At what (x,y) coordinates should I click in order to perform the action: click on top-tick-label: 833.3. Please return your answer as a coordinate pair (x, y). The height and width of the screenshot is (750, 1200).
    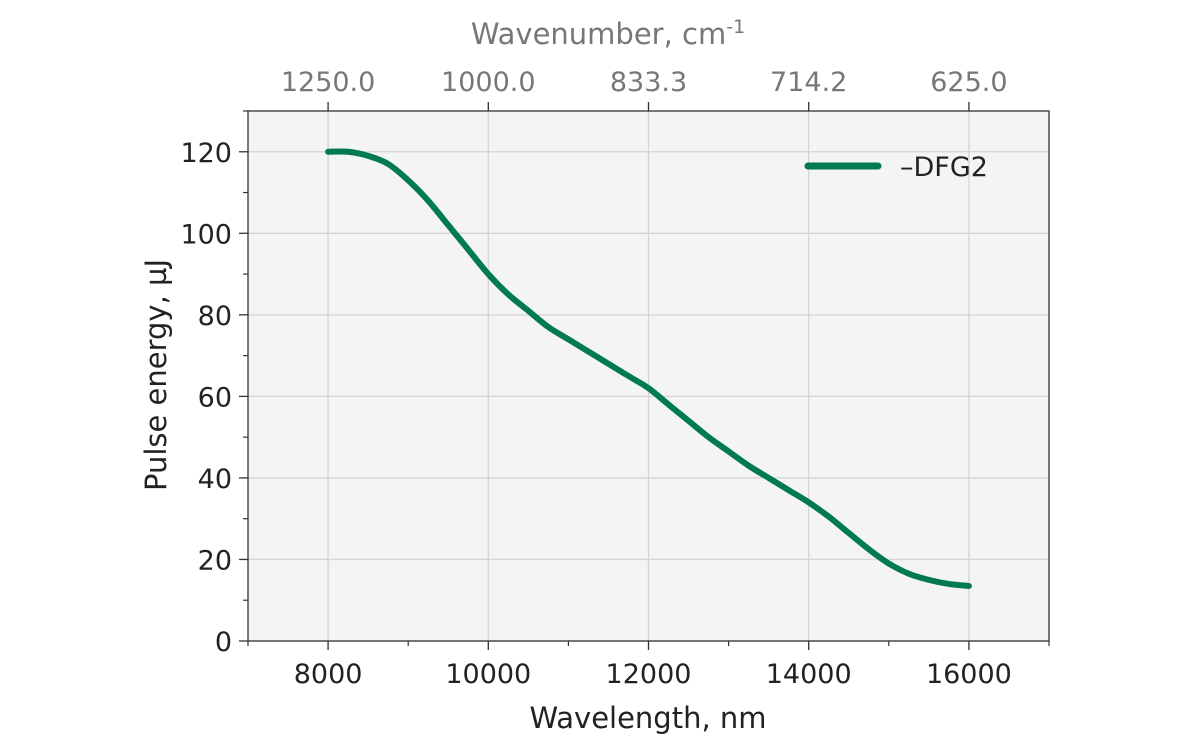
    Looking at the image, I should click on (648, 82).